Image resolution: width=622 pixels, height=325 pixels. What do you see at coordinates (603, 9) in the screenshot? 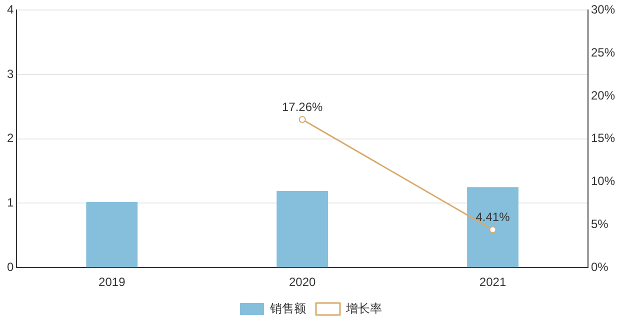
I see `y2-tick-label: 30%` at bounding box center [603, 9].